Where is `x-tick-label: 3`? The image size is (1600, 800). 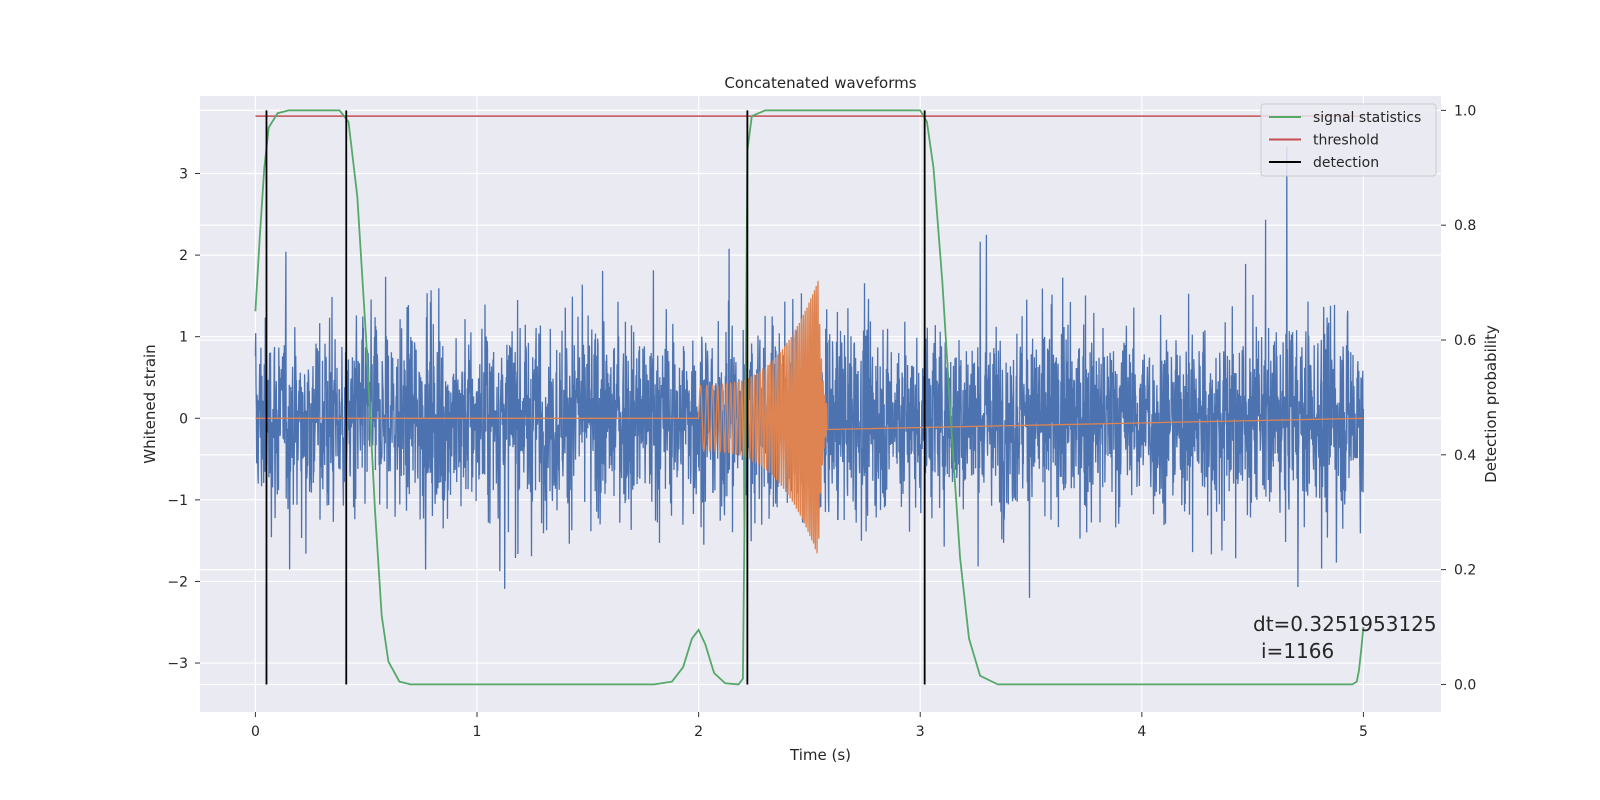 x-tick-label: 3 is located at coordinates (920, 732).